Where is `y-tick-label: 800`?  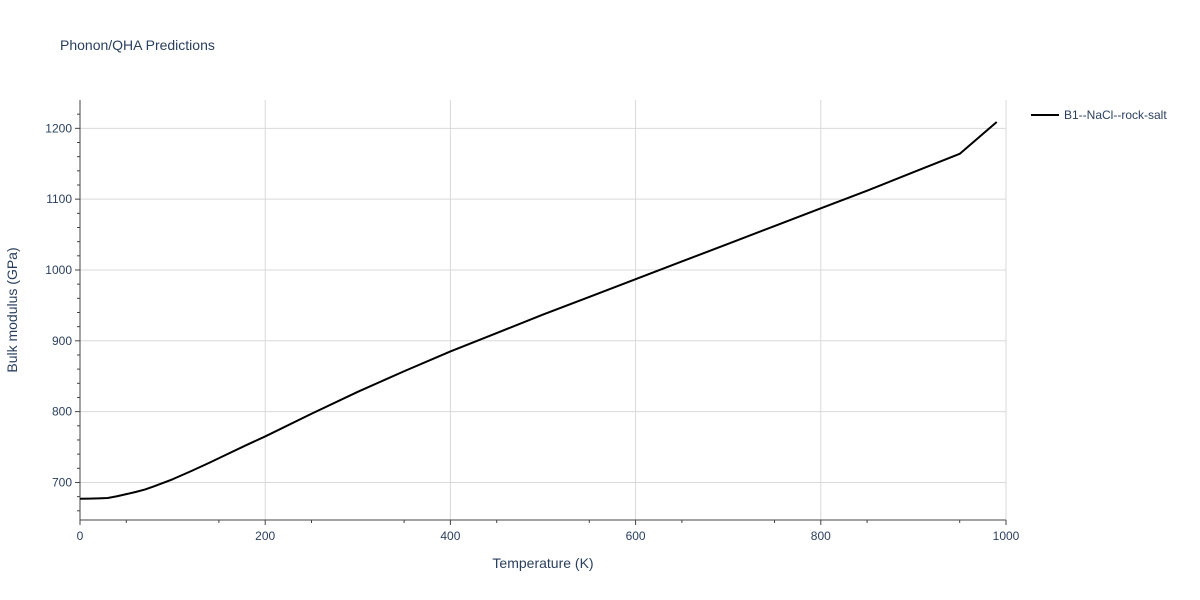 y-tick-label: 800 is located at coordinates (62, 412).